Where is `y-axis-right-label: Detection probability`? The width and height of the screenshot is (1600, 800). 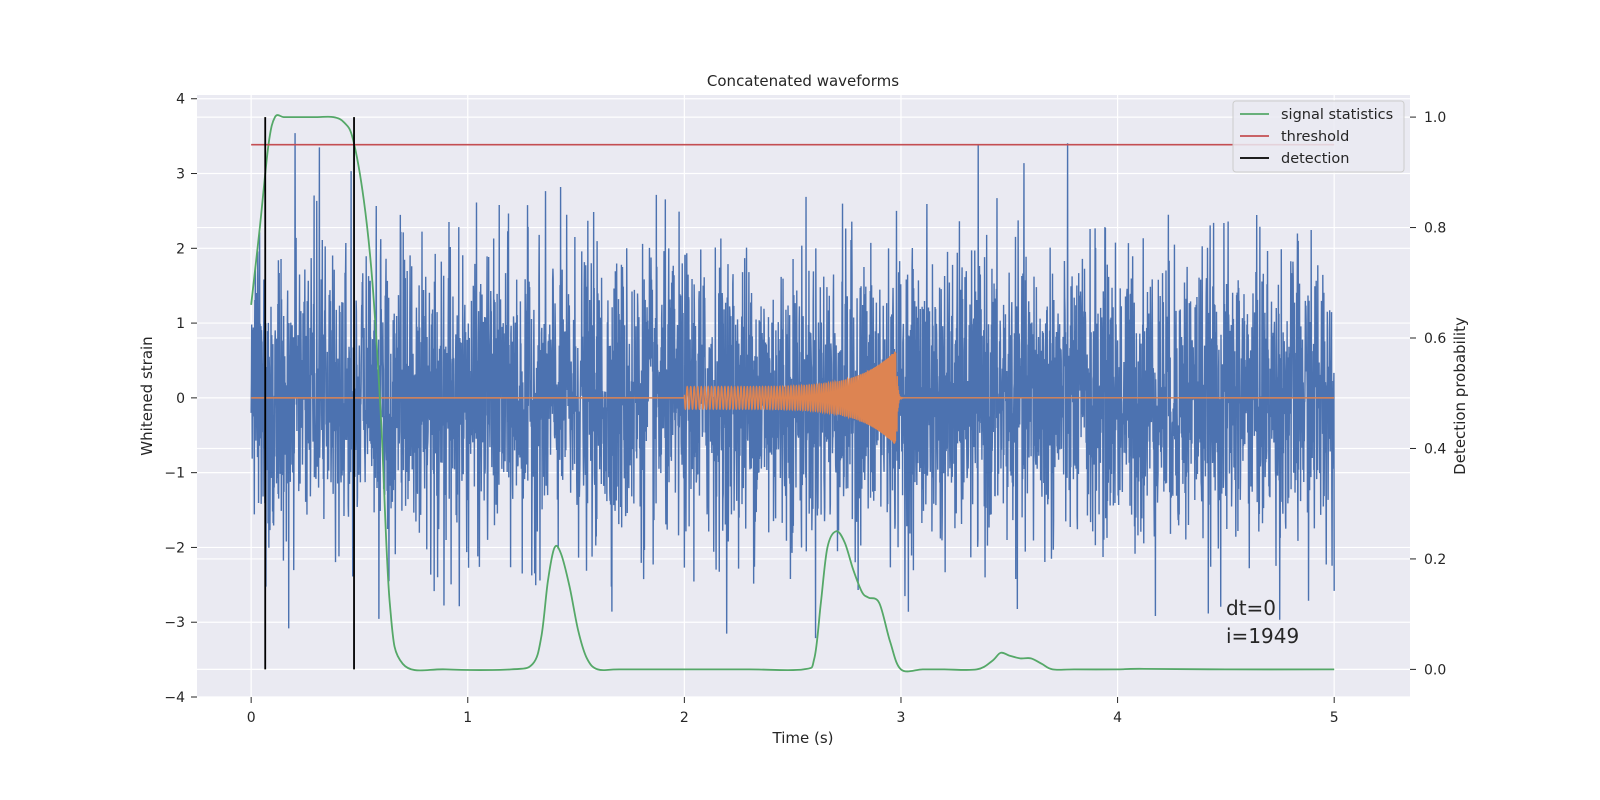 y-axis-right-label: Detection probability is located at coordinates (1460, 396).